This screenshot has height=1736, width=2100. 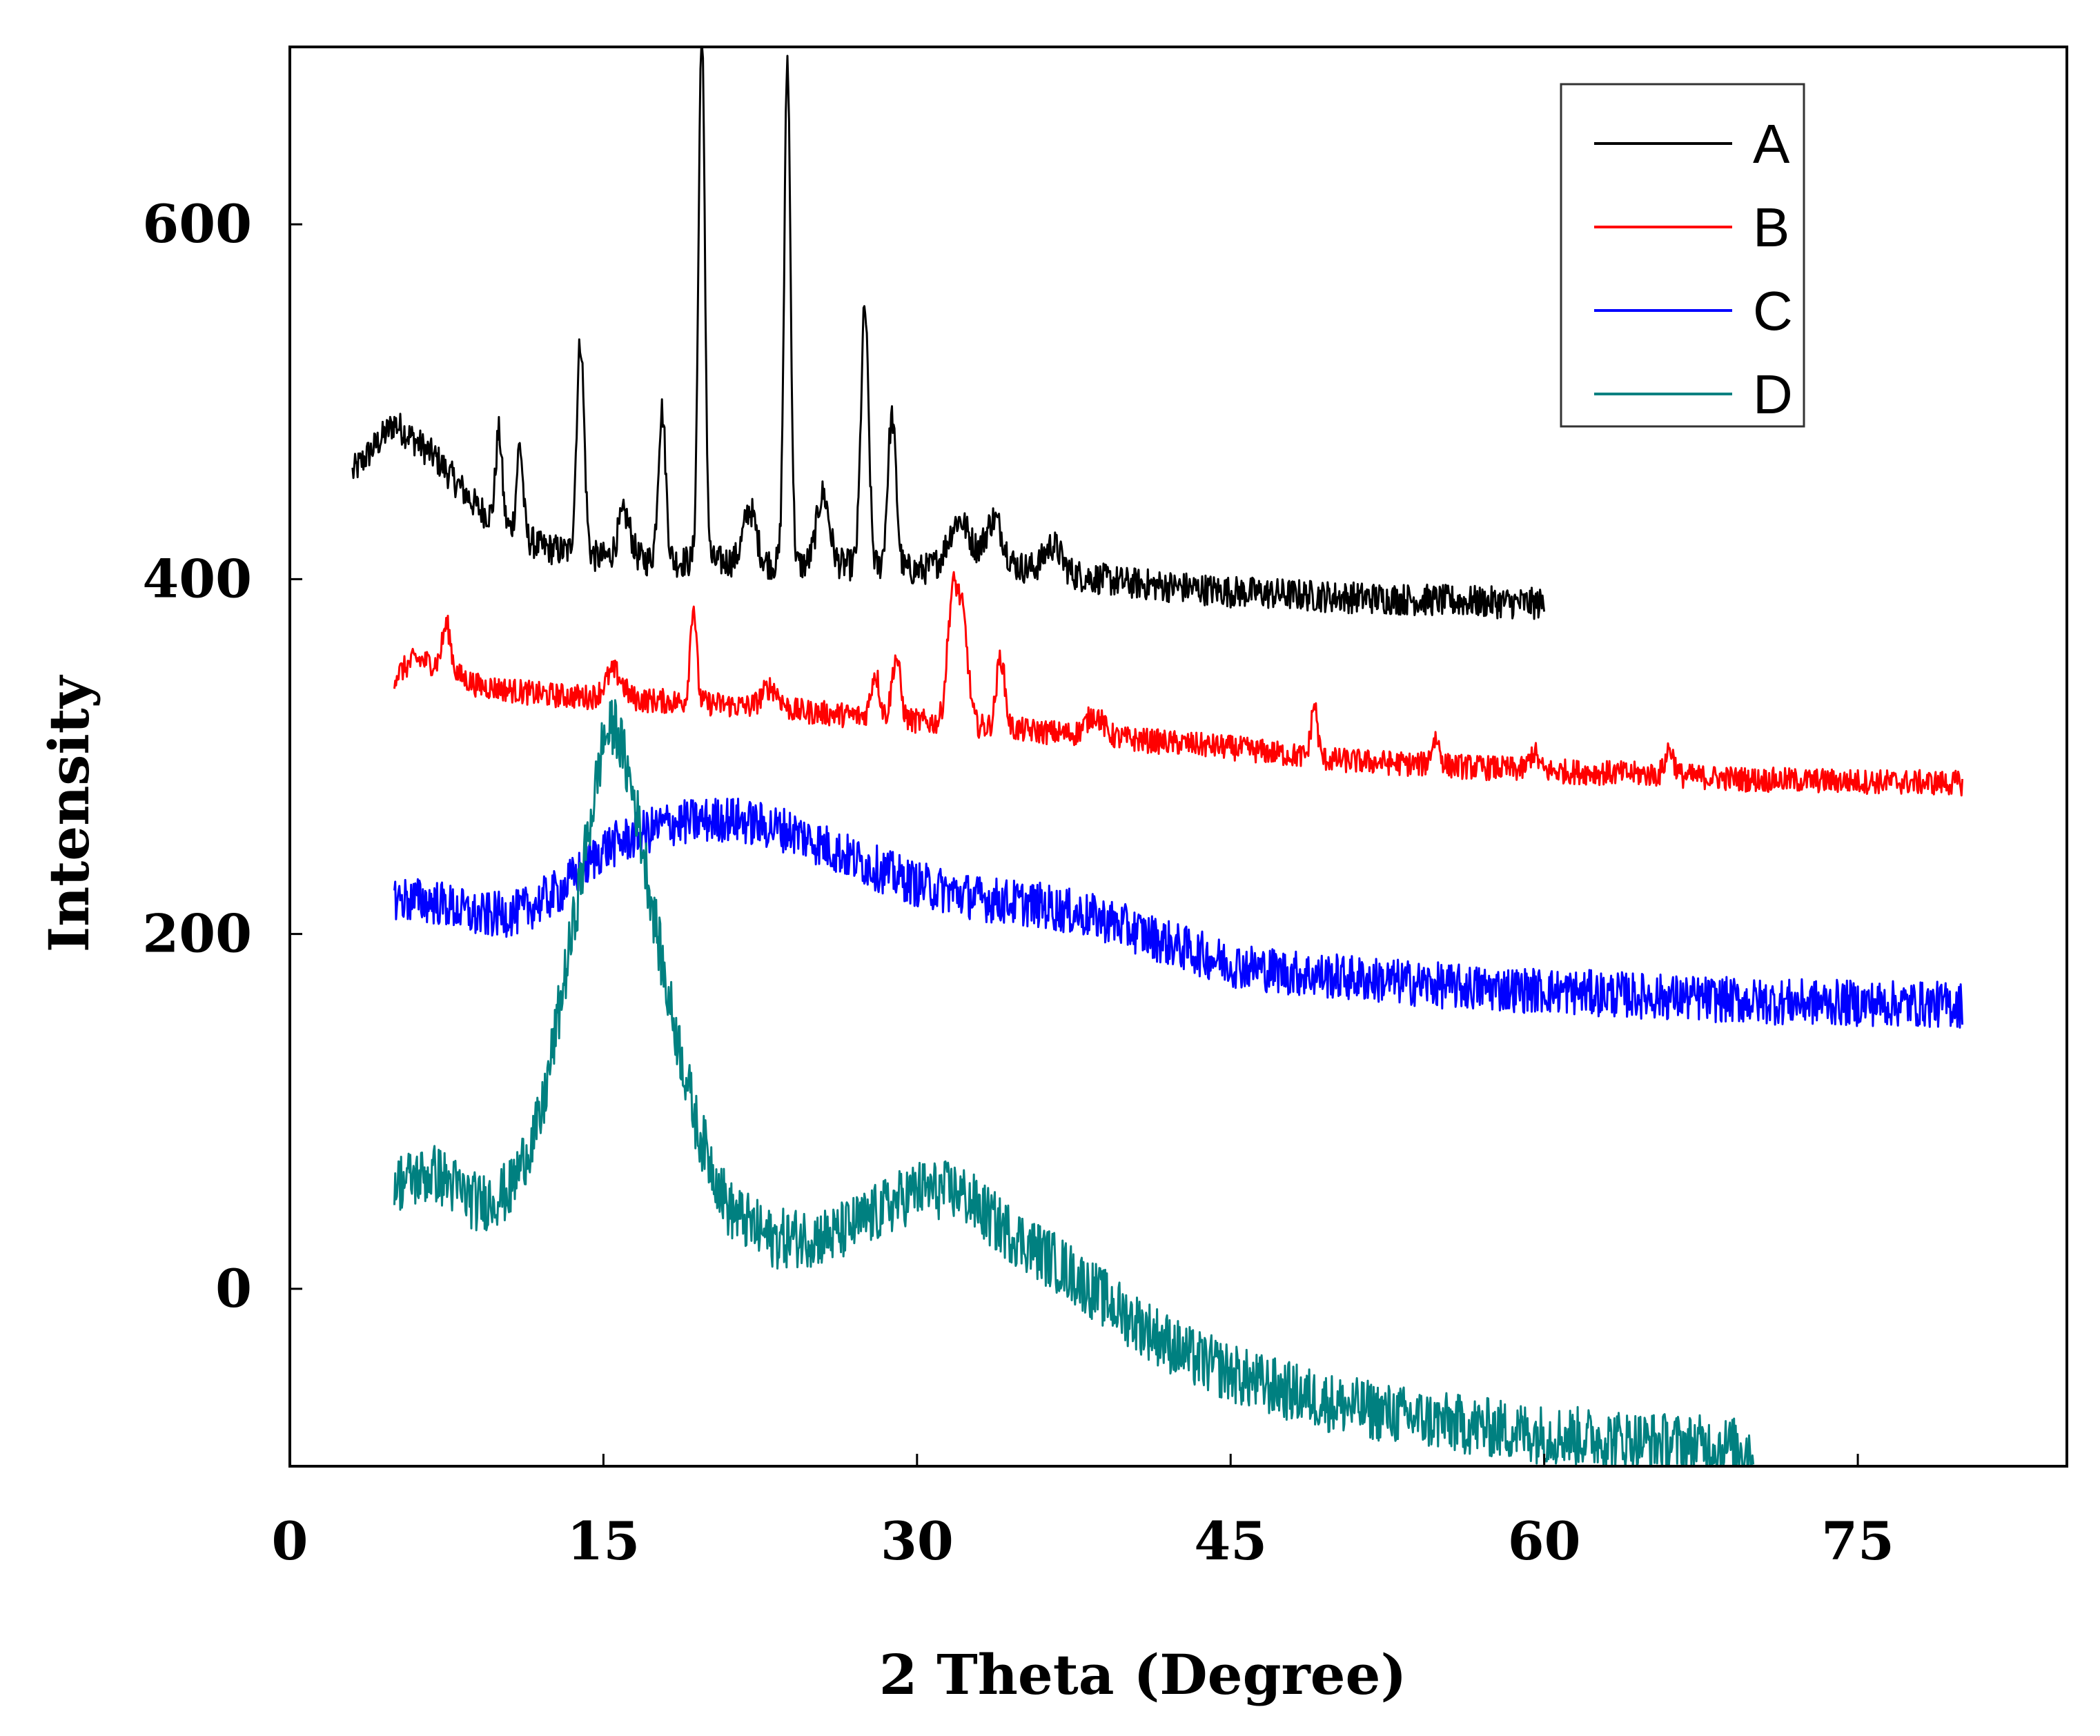 What do you see at coordinates (1682, 255) in the screenshot?
I see `legend-box` at bounding box center [1682, 255].